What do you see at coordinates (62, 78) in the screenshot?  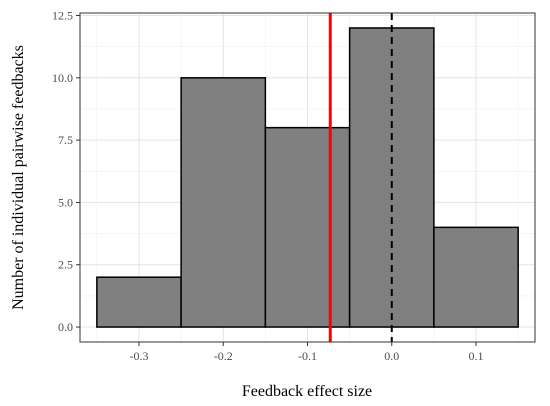 I see `y-tick-label: 10.0` at bounding box center [62, 78].